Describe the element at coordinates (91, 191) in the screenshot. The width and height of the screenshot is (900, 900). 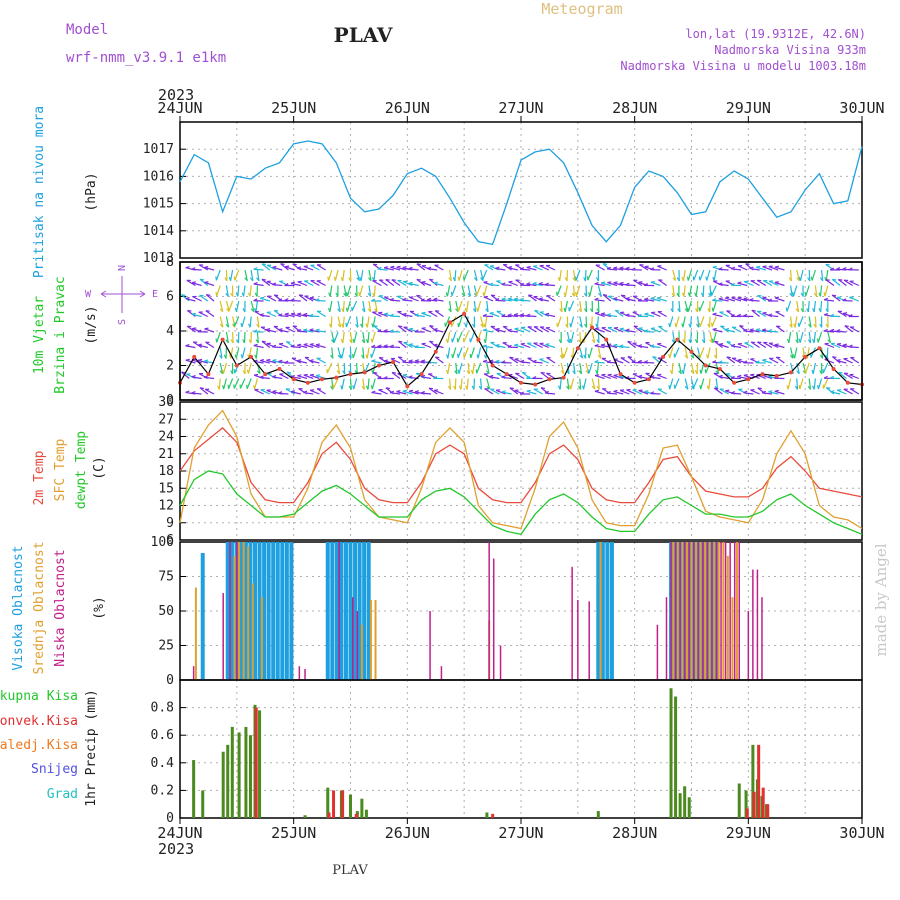
I see `pressure-ylabel-unit: (hPa)` at that location.